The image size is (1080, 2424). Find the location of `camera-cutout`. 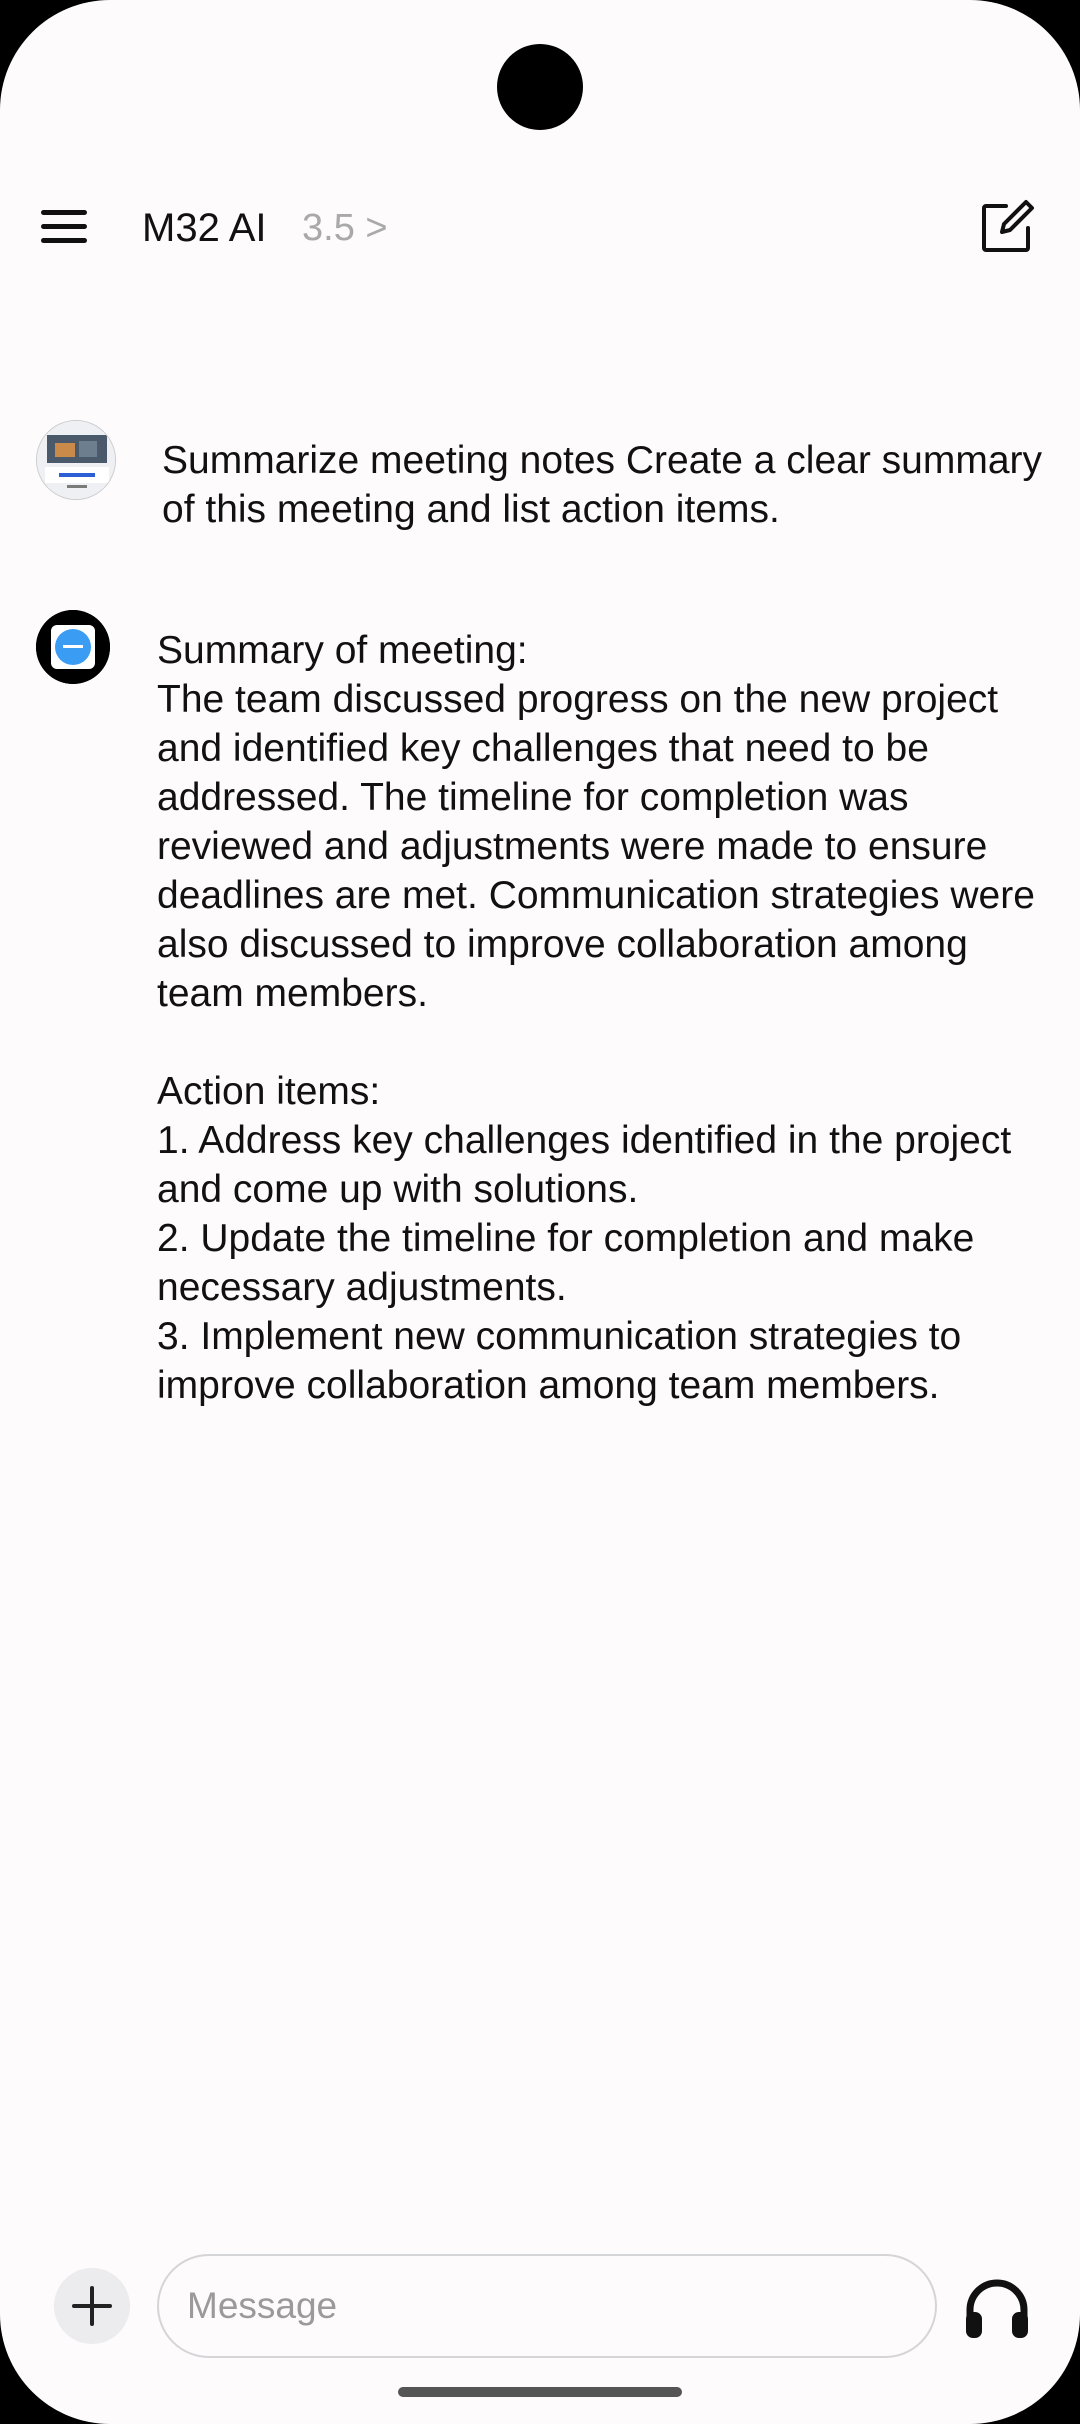

camera-cutout is located at coordinates (540, 87).